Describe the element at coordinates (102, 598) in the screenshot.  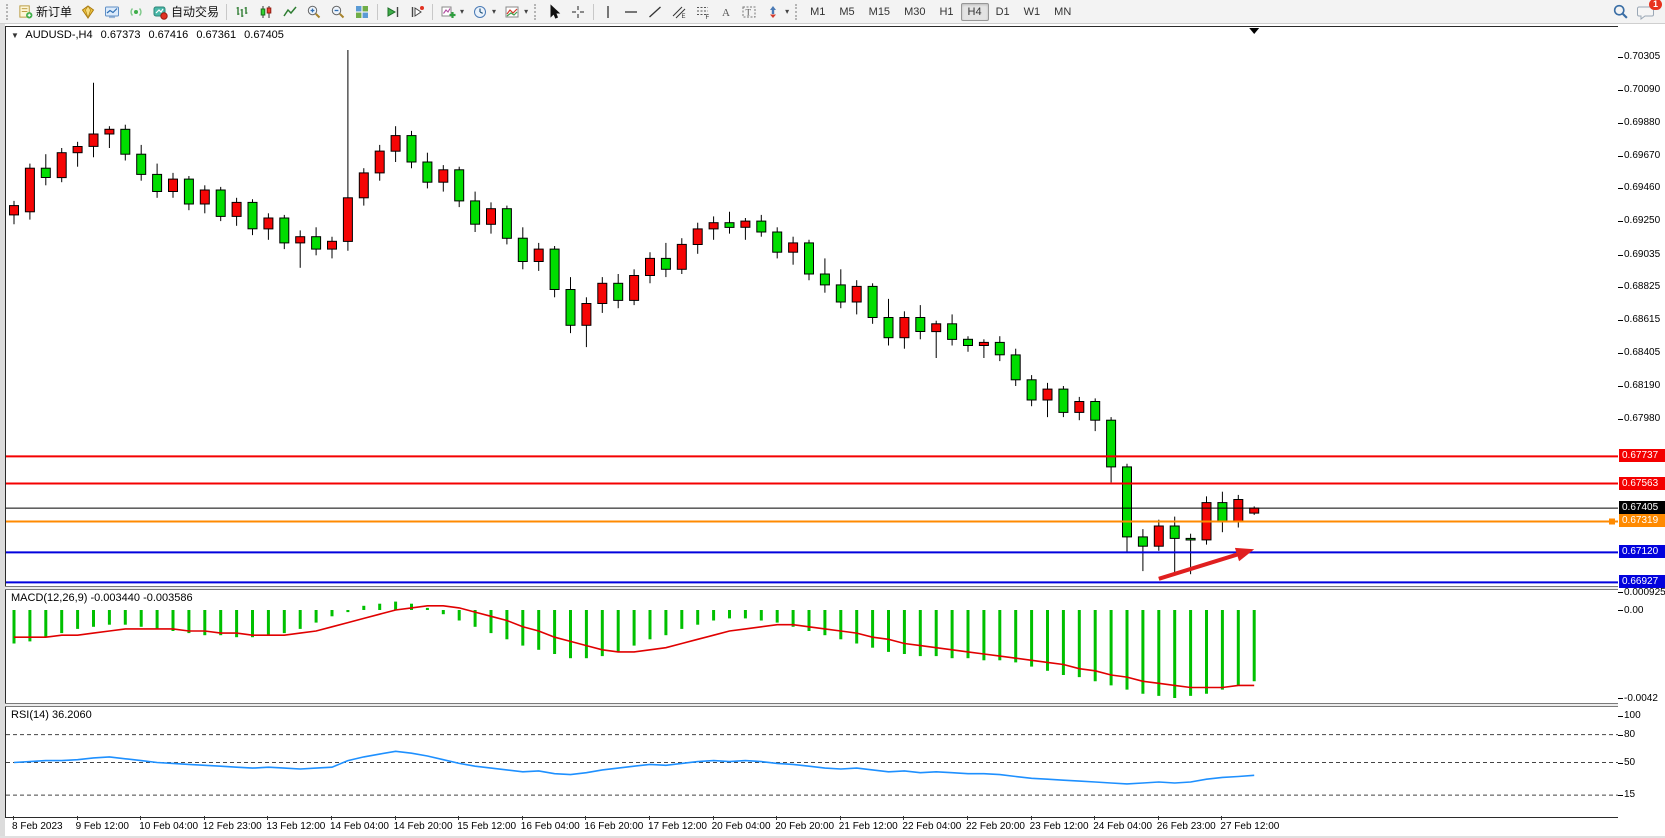
I see `macd-label: MACD(12,26,9) -0.003440 -0.003586` at that location.